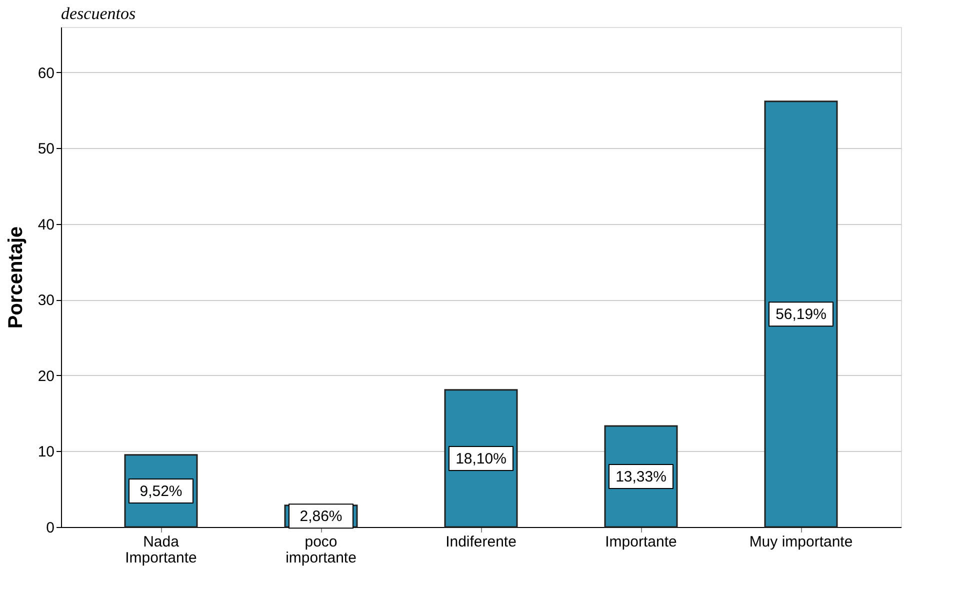 The height and width of the screenshot is (602, 973). What do you see at coordinates (641, 477) in the screenshot?
I see `data-label: 13,33%` at bounding box center [641, 477].